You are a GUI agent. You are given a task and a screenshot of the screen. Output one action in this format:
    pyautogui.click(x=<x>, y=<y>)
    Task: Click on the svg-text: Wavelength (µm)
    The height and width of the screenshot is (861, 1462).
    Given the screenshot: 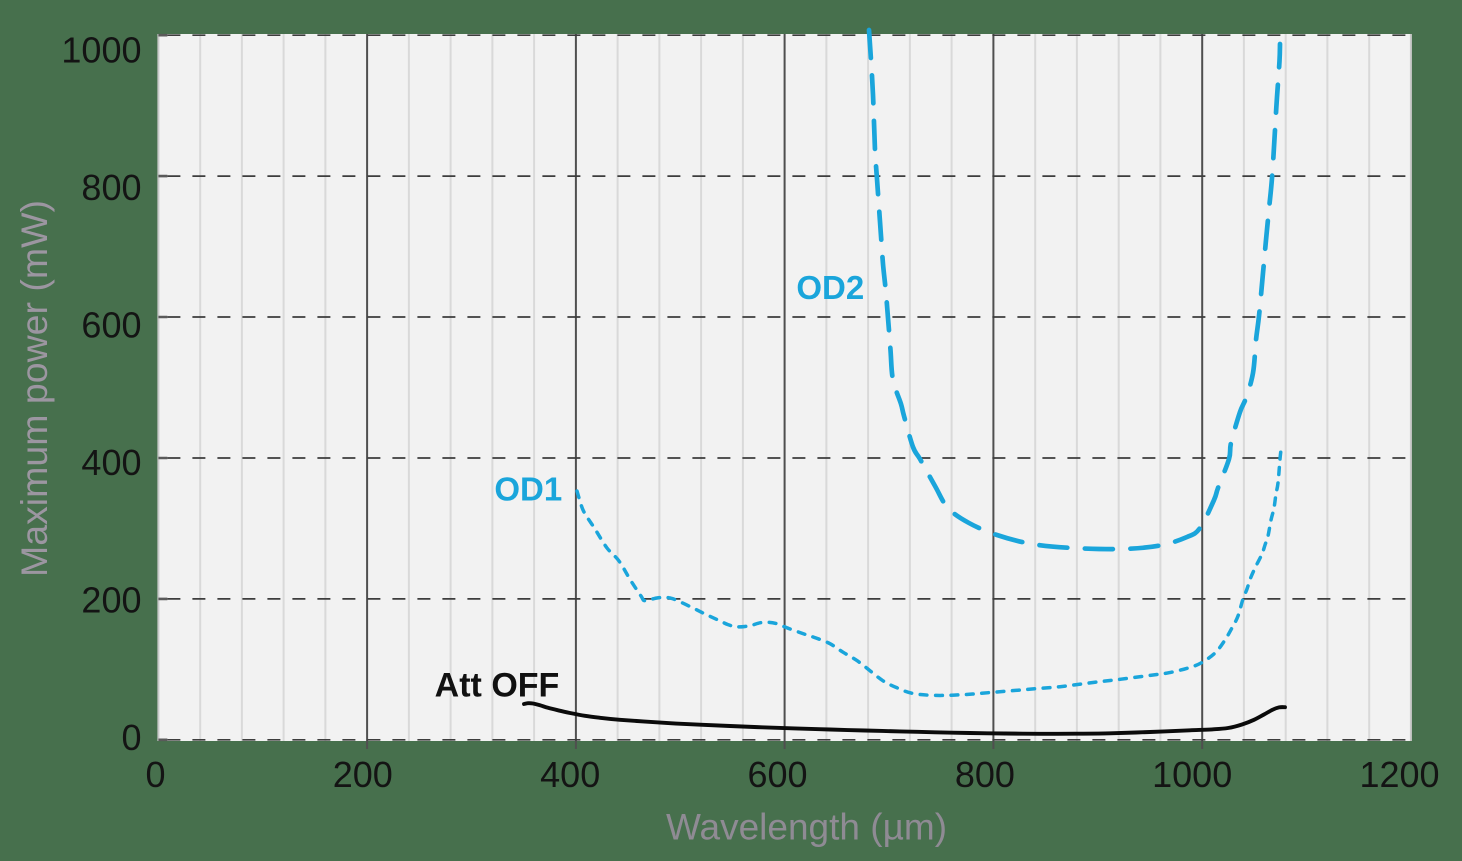 What is the action you would take?
    pyautogui.click(x=806, y=827)
    